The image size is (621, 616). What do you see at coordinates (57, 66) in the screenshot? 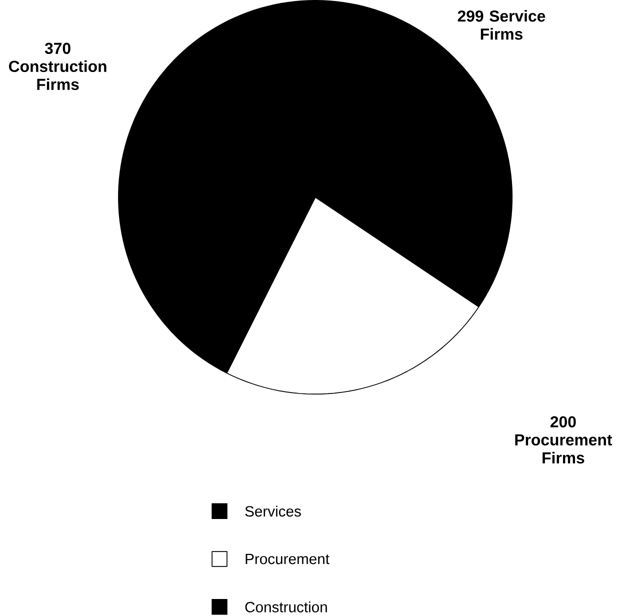
I see `data-label: 370 Construction Firms` at bounding box center [57, 66].